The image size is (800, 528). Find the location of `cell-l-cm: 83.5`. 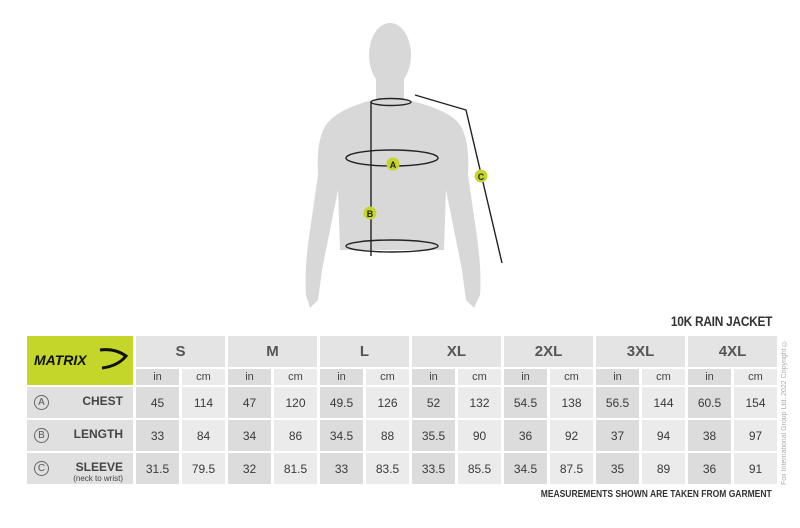

cell-l-cm: 83.5 is located at coordinates (387, 468).